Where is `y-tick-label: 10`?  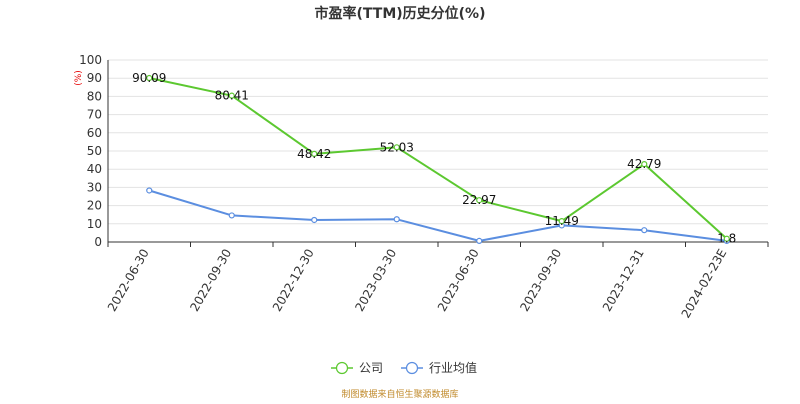
y-tick-label: 10 is located at coordinates (94, 224).